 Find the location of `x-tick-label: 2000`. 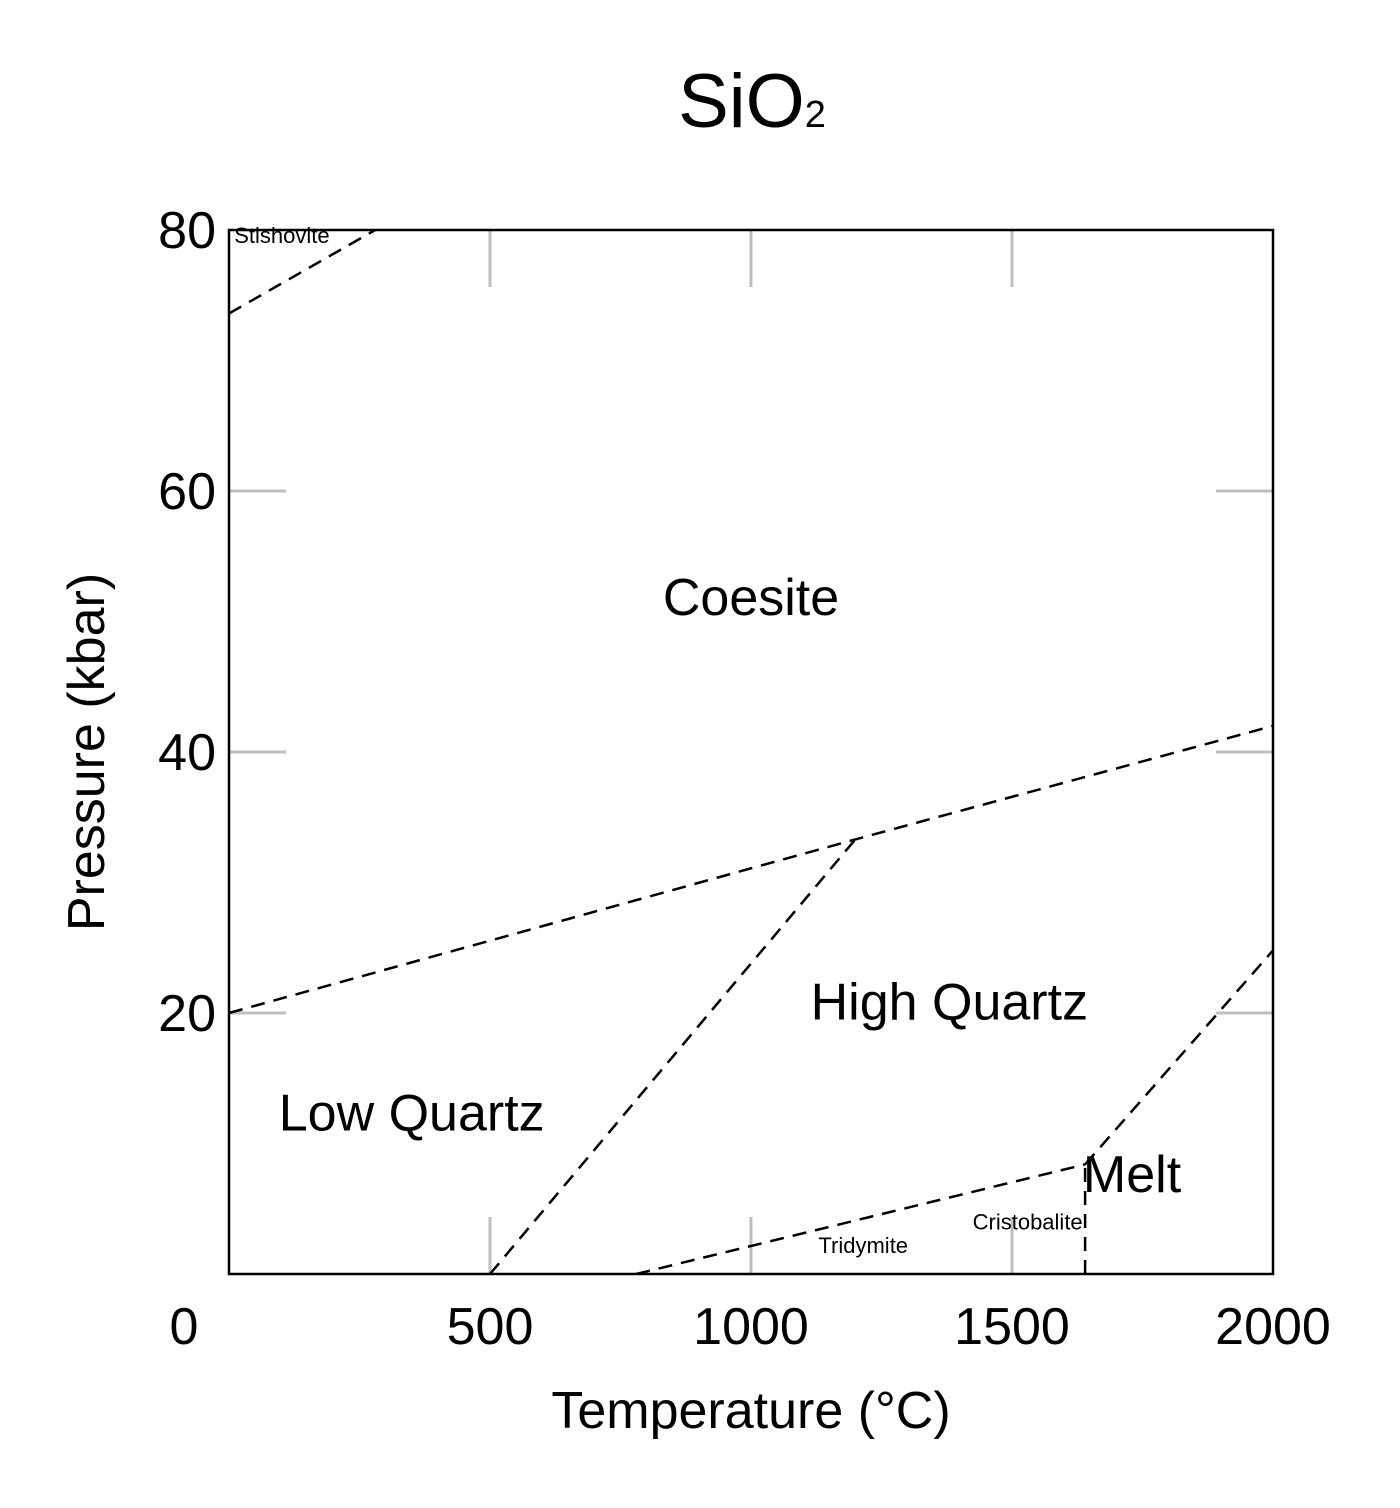

x-tick-label: 2000 is located at coordinates (1273, 1327).